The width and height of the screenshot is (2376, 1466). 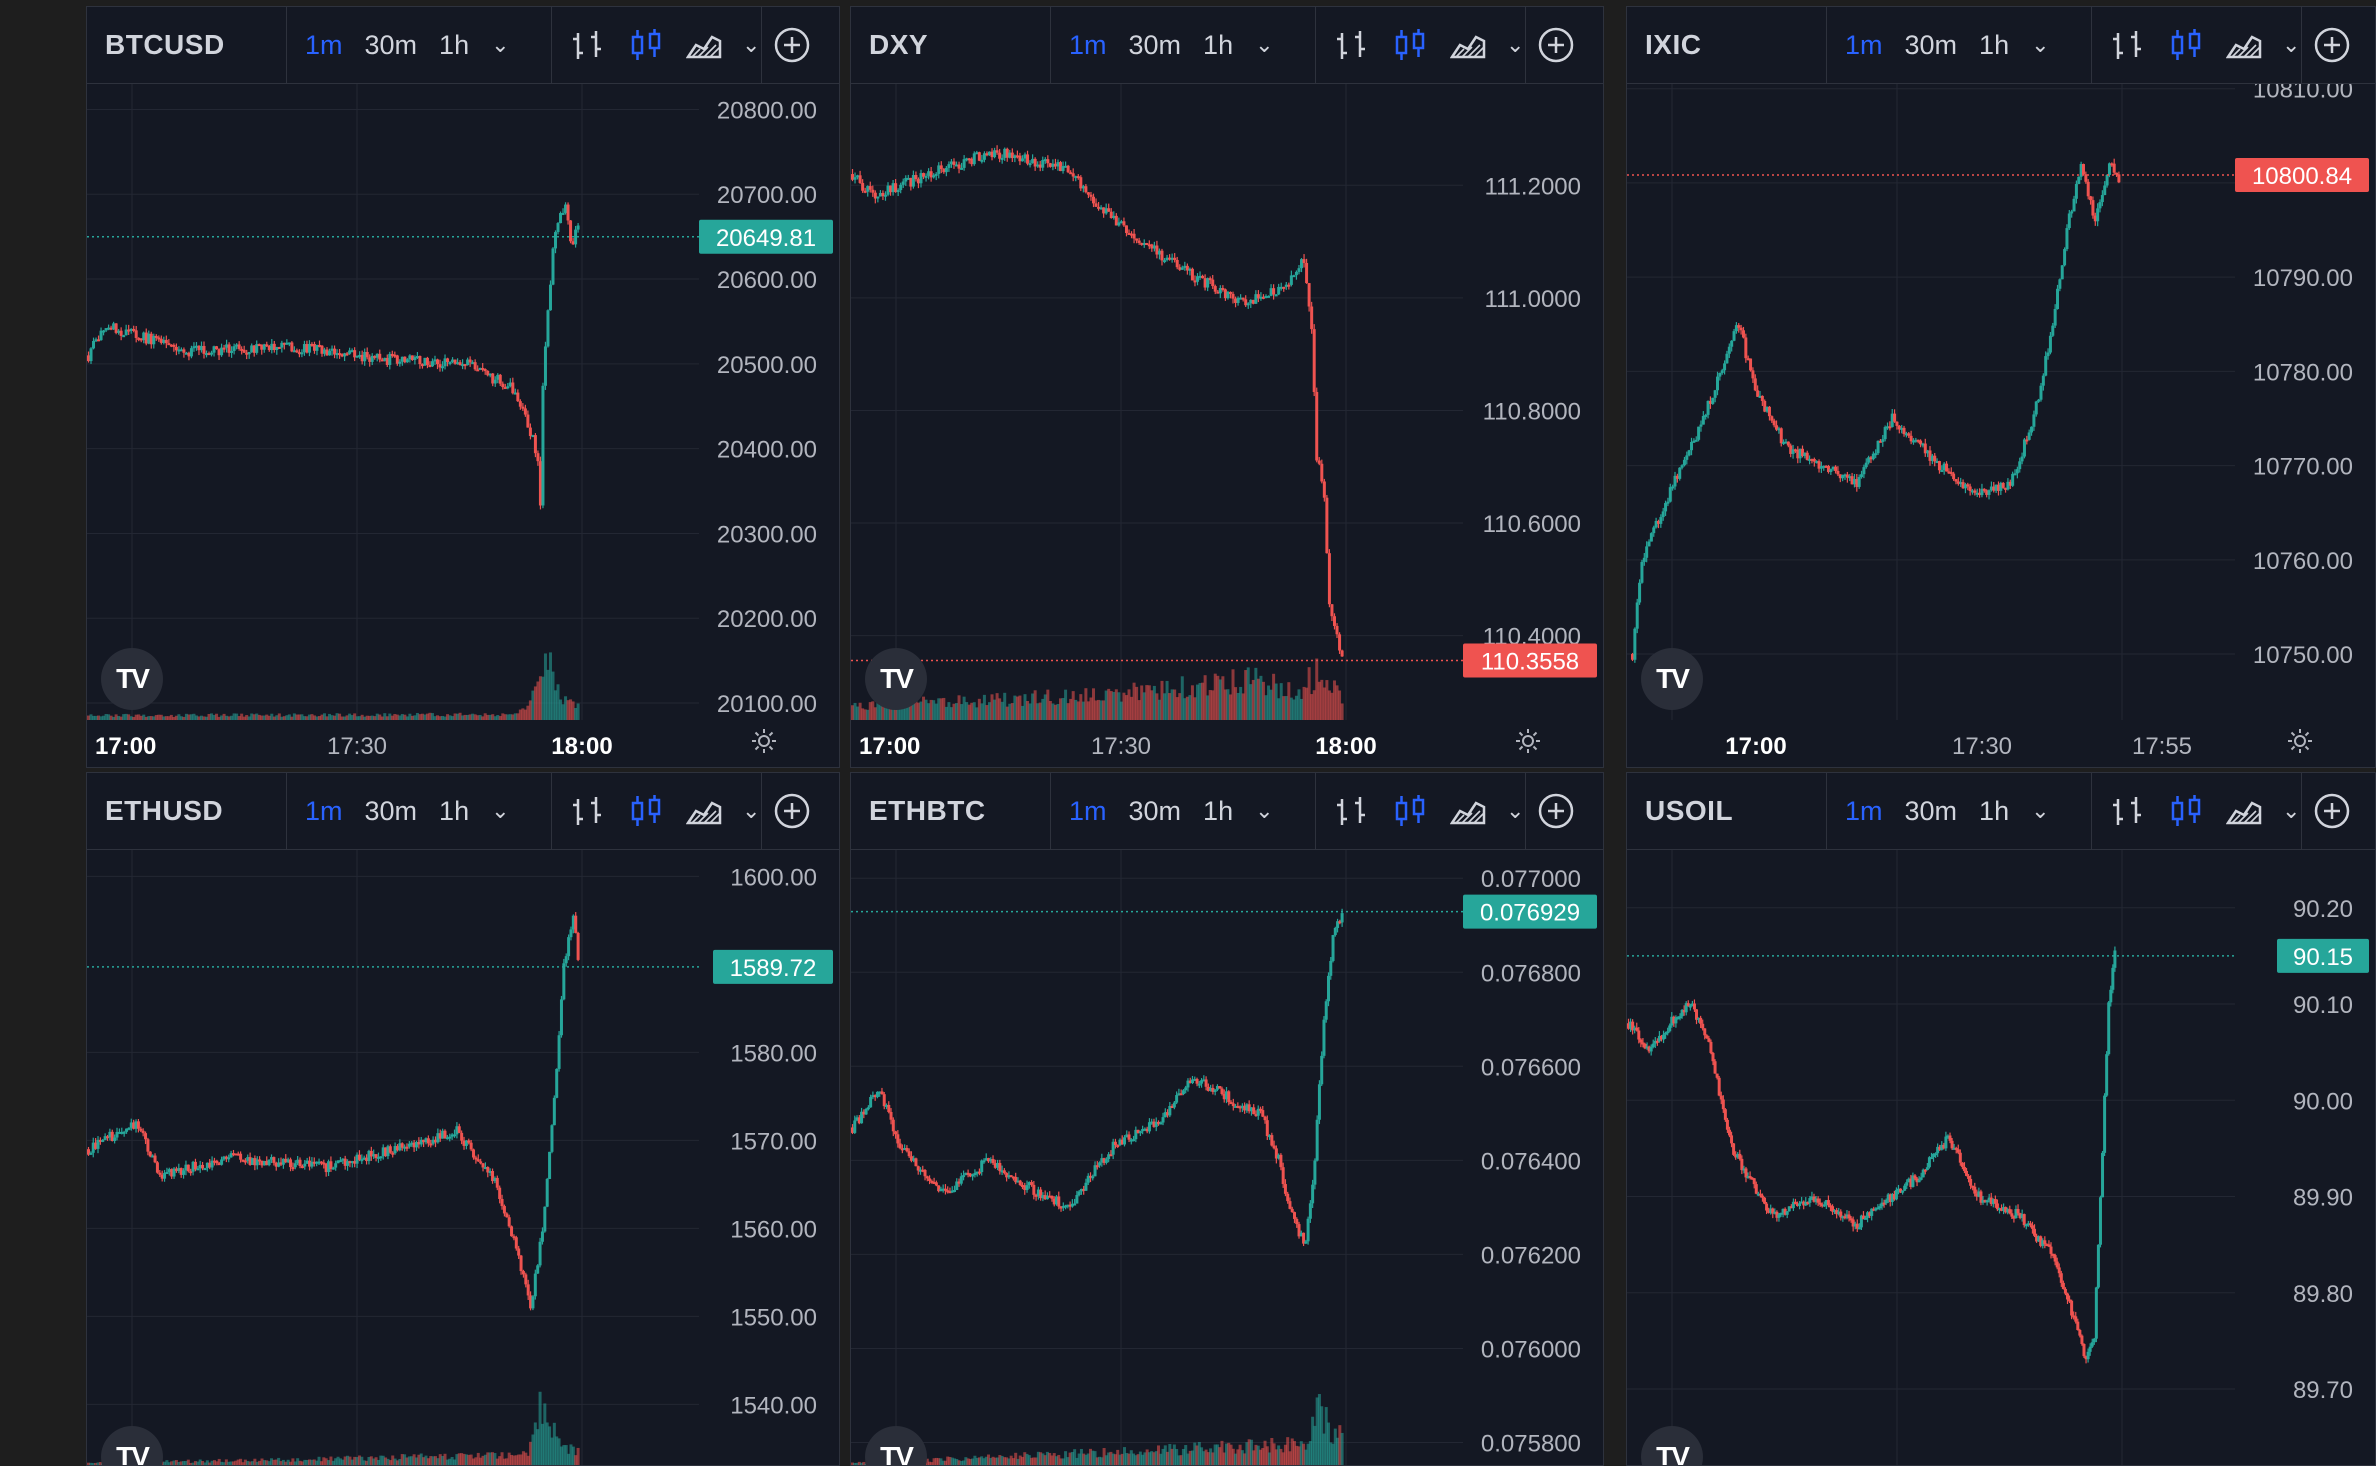 I want to click on symbol-button: BTCUSD, so click(x=187, y=45).